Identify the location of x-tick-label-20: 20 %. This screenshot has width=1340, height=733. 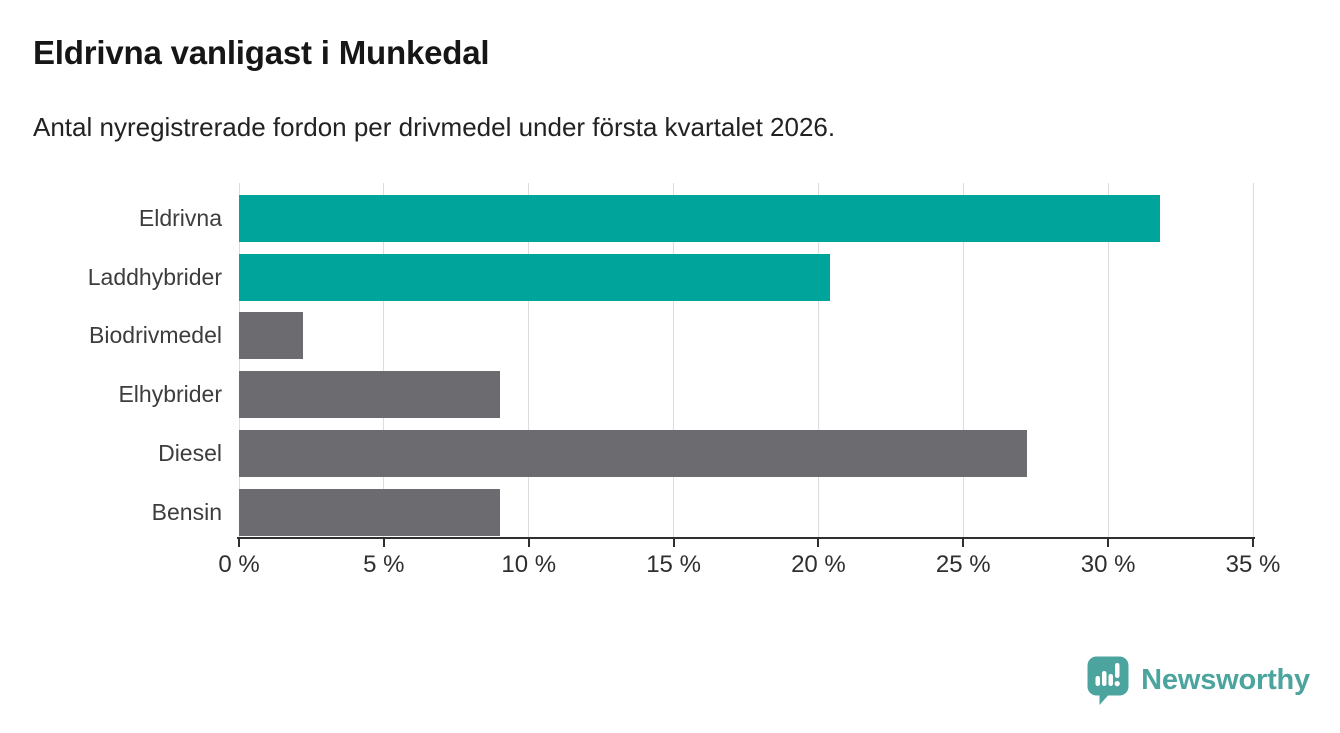
(818, 564).